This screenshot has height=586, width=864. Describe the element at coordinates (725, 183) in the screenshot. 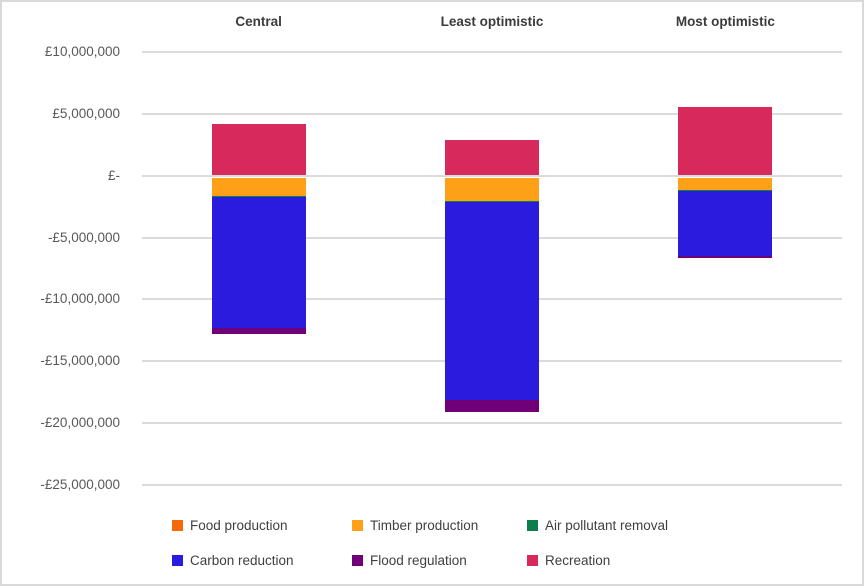

I see `bar-segment-timber-production-most-optimistic` at that location.